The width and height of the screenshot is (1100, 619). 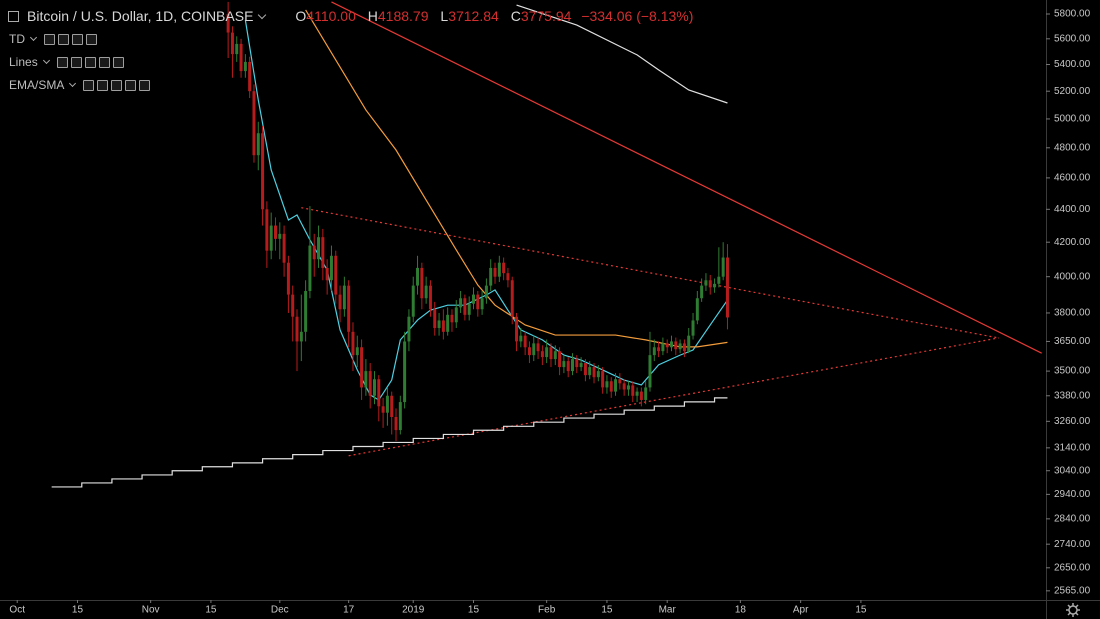 I want to click on symbol-title: Bitcoin / U.S. Dollar, 1D, COINBASE, so click(x=140, y=16).